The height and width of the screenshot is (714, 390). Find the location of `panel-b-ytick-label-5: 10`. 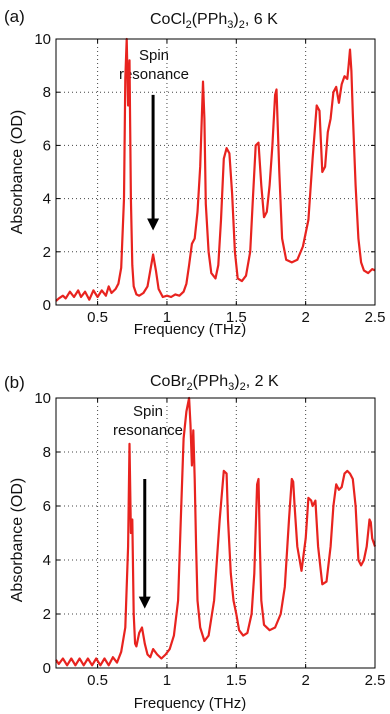

panel-b-ytick-label-5: 10 is located at coordinates (42, 398).